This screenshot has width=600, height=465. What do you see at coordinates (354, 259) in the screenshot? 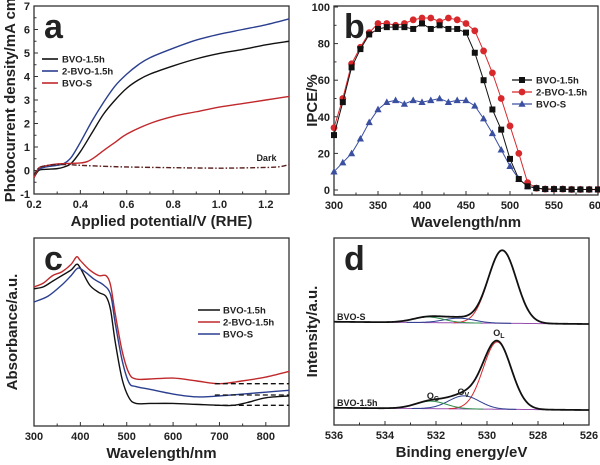
I see `panel-letter: d` at bounding box center [354, 259].